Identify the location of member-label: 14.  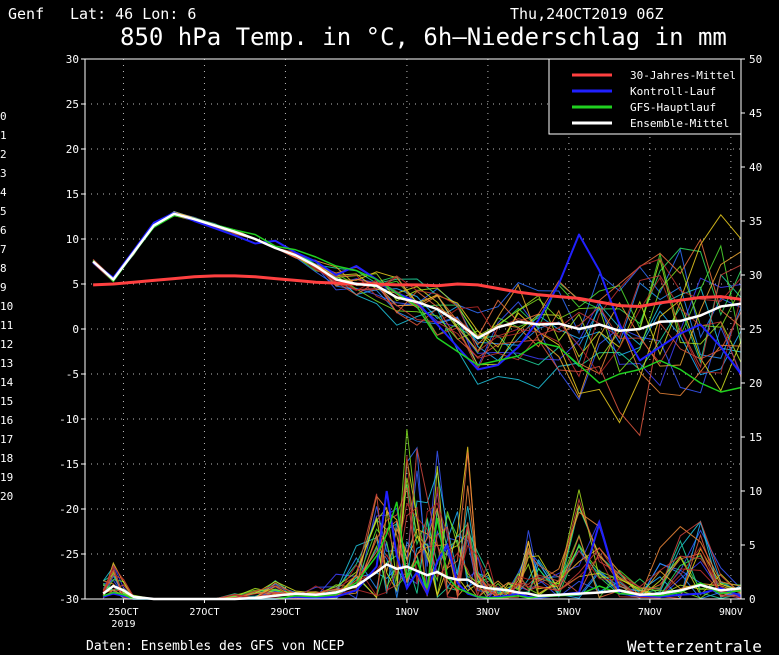
(7, 382).